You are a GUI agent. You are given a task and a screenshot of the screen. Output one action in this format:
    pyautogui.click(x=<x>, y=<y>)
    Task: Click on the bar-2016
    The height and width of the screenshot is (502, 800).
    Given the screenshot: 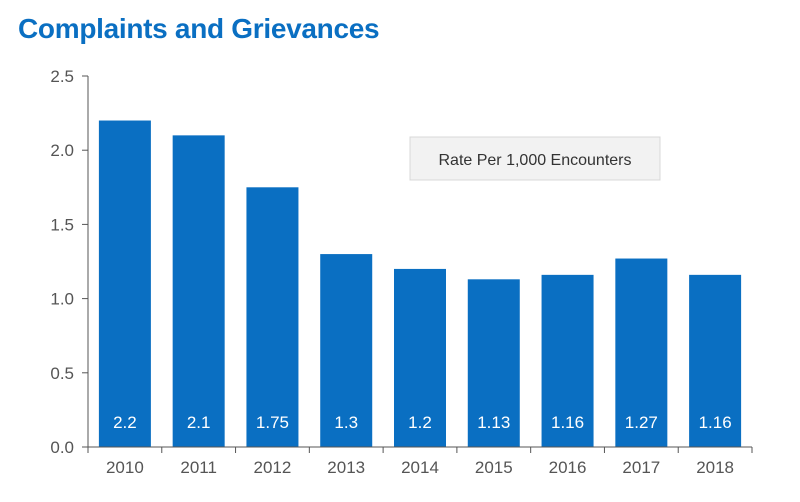 What is the action you would take?
    pyautogui.click(x=567, y=360)
    